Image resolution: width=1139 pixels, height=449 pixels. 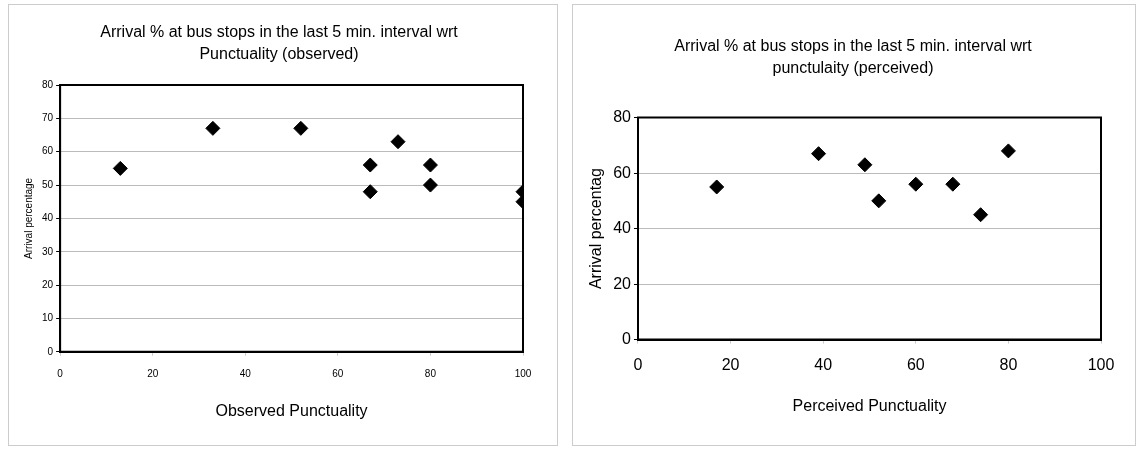 What do you see at coordinates (48, 318) in the screenshot?
I see `y-tick-label: 10` at bounding box center [48, 318].